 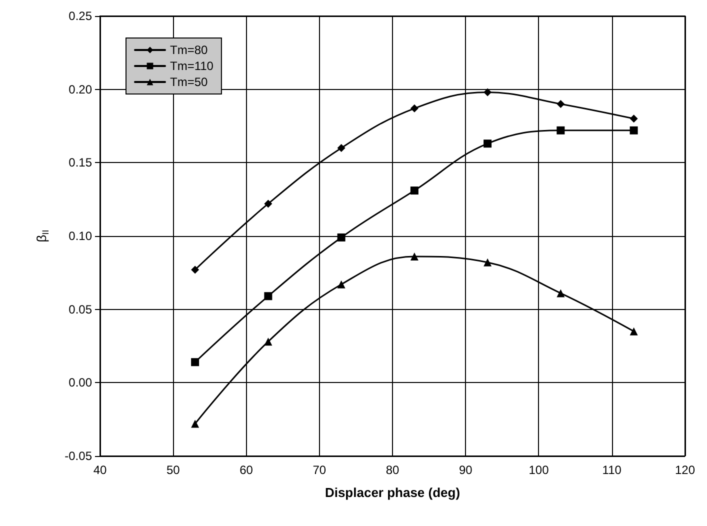 I want to click on x-tick-label: 40, so click(x=100, y=470).